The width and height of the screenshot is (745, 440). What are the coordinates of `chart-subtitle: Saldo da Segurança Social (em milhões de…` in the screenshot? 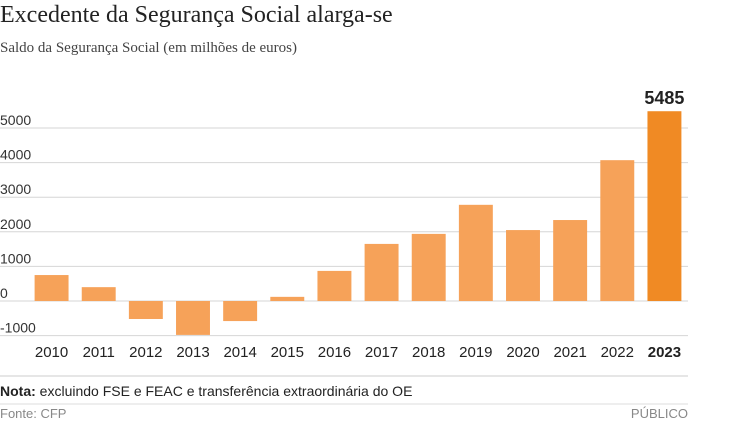 It's located at (148, 48).